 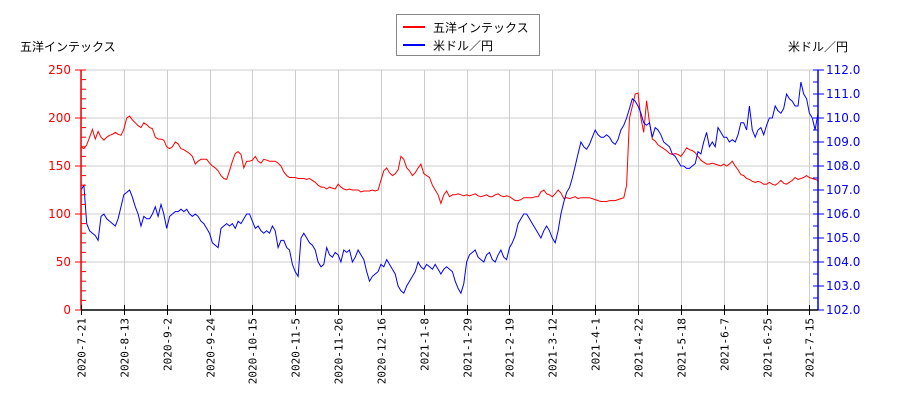 What do you see at coordinates (59, 214) in the screenshot?
I see `left-axis-tick-label: 100` at bounding box center [59, 214].